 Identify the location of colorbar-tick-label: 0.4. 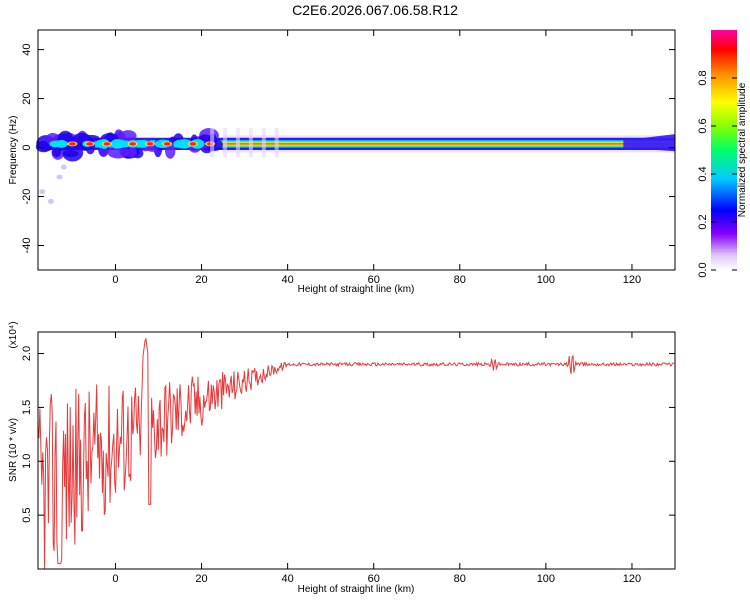
(703, 173).